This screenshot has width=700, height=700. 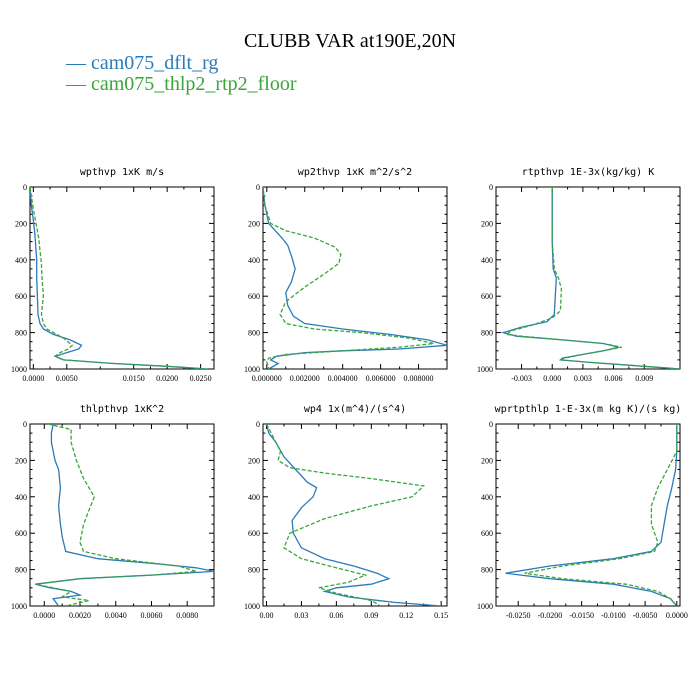 What do you see at coordinates (550, 615) in the screenshot?
I see `x-tick-label: -0.0200` at bounding box center [550, 615].